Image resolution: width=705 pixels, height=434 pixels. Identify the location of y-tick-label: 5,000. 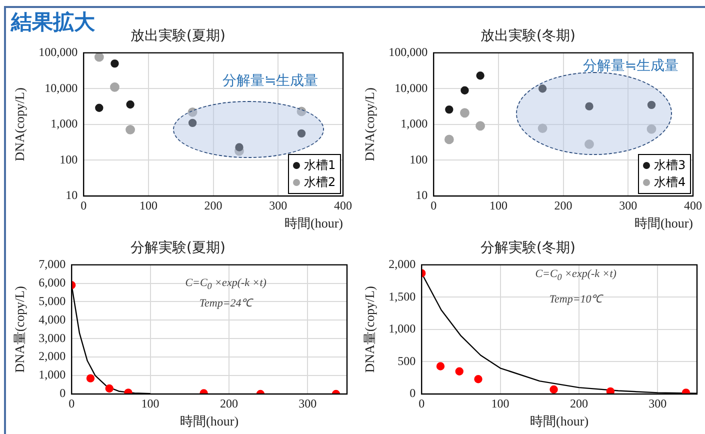
(52, 301).